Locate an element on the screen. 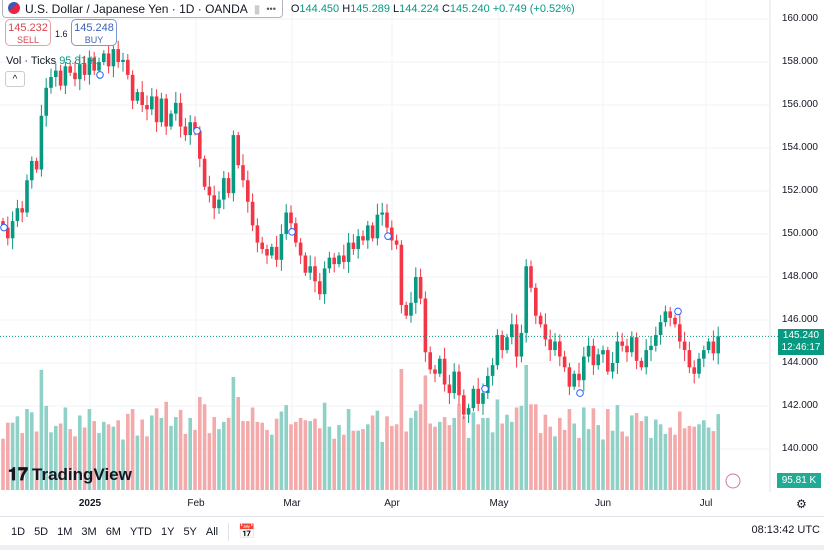 The image size is (824, 550). range-5y: 5Y is located at coordinates (190, 531).